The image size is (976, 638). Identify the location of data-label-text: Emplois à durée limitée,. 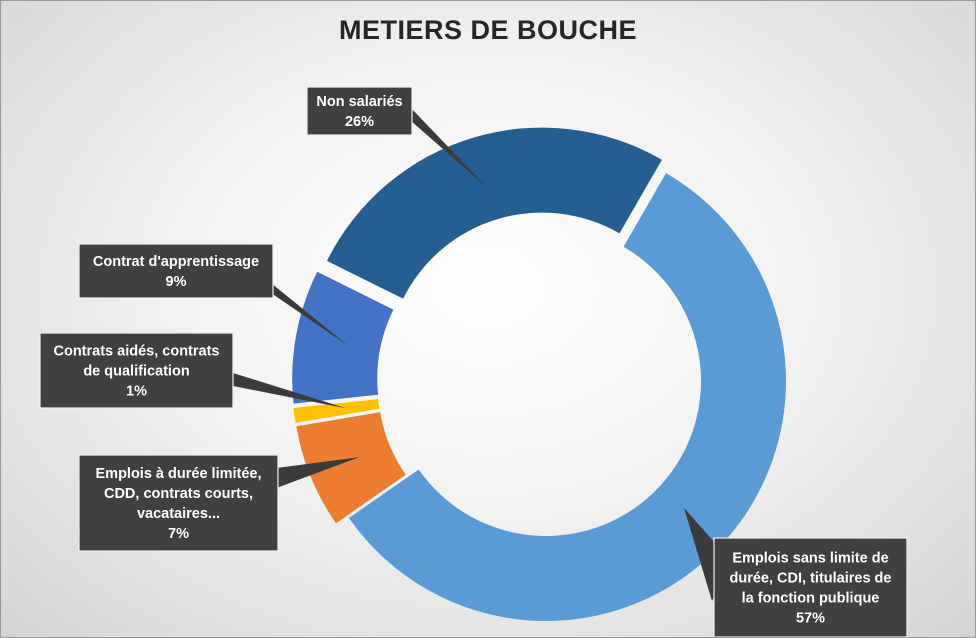
(179, 474).